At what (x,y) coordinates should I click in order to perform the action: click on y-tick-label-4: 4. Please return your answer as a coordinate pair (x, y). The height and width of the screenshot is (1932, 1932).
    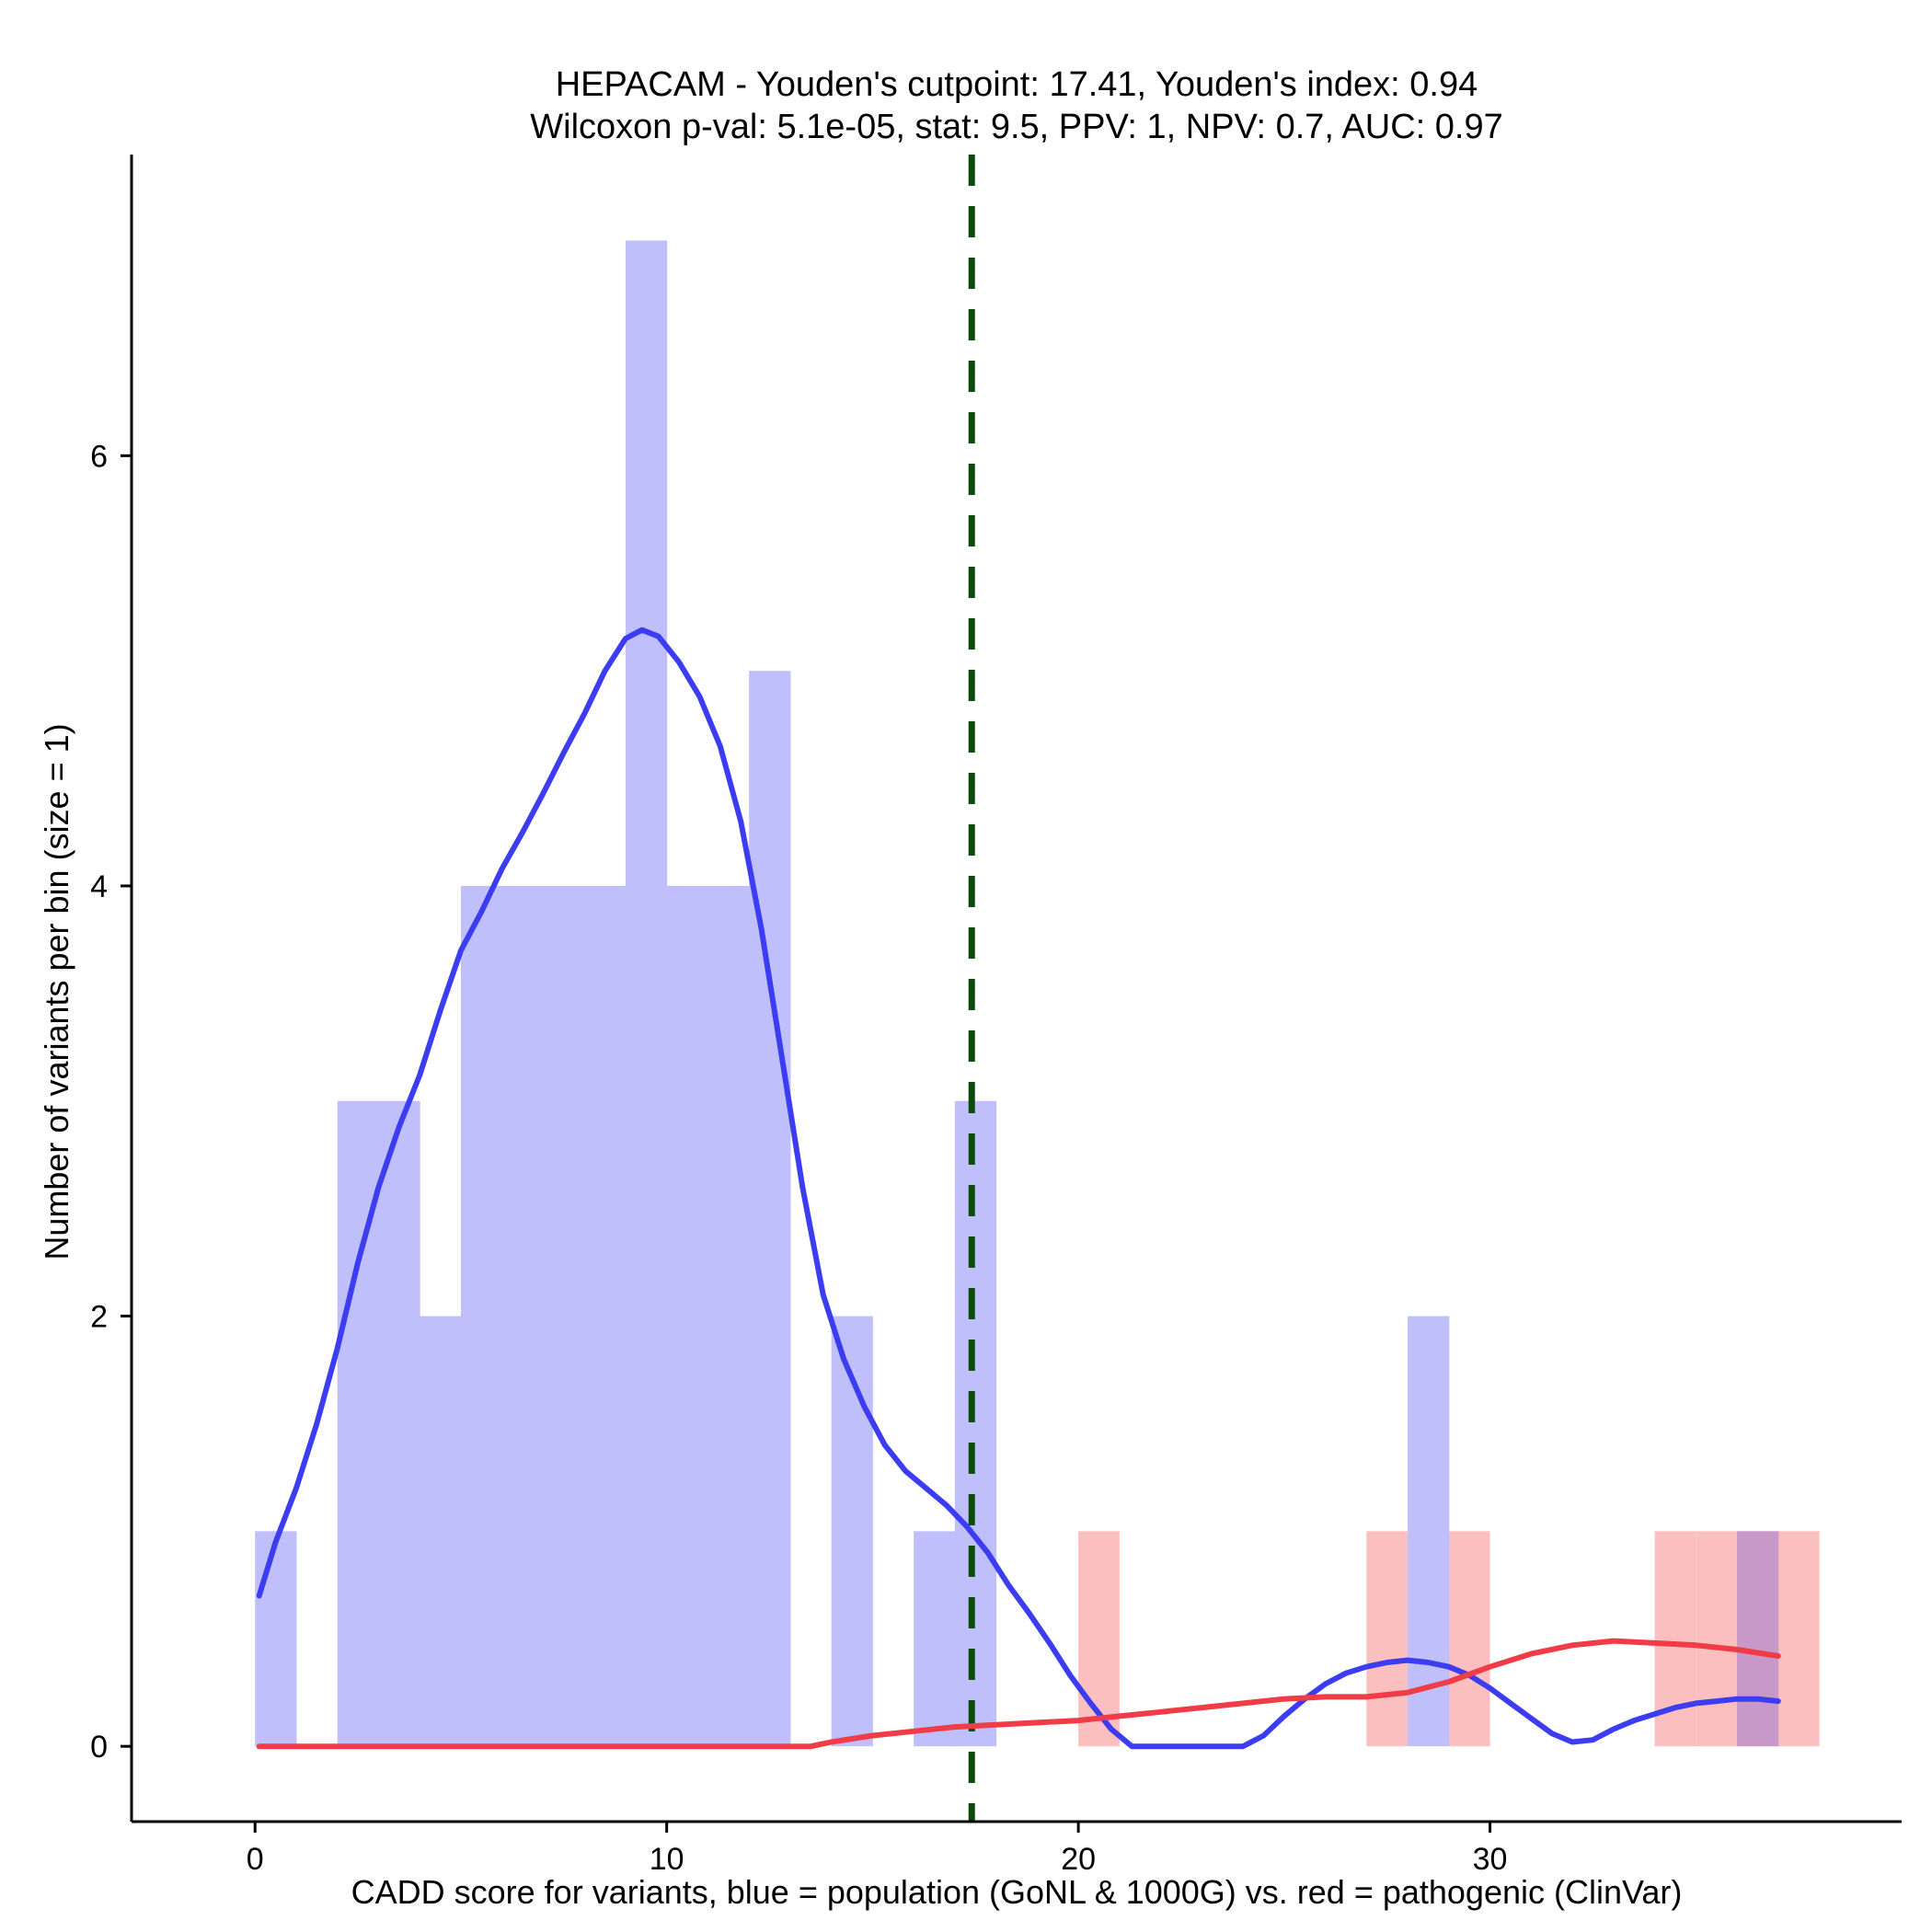
    Looking at the image, I should click on (99, 886).